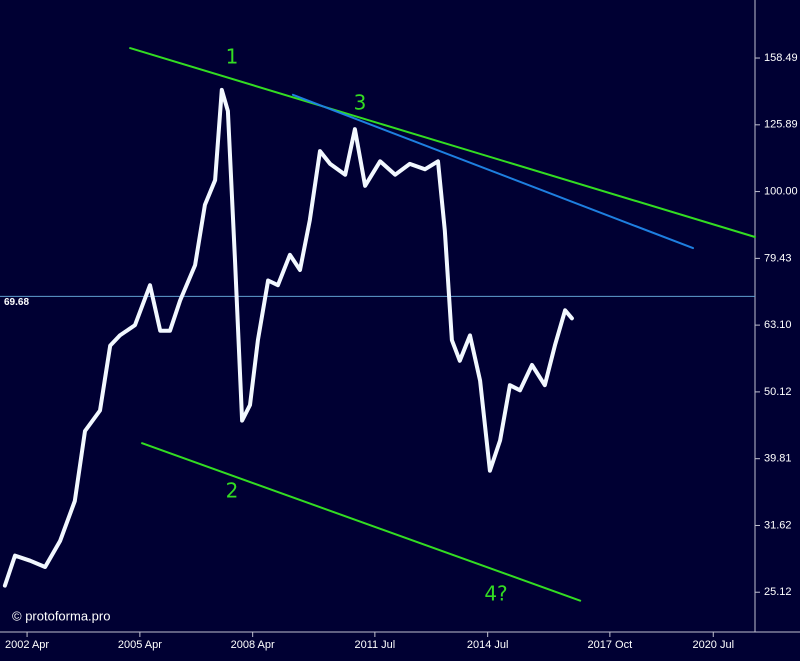  I want to click on y-tick-label: 50.12, so click(778, 392).